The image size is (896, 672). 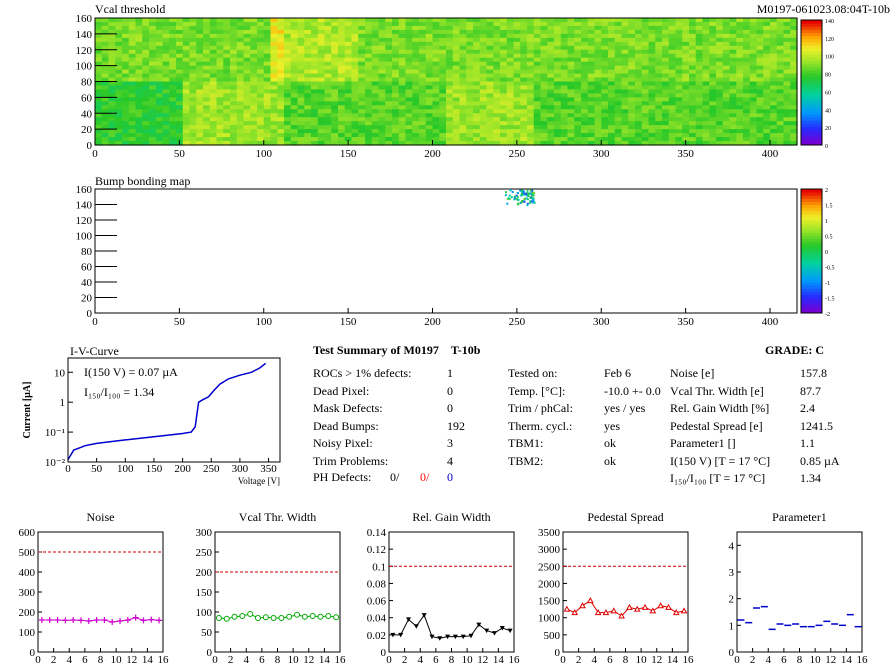 I want to click on x-tick-label: 2, so click(x=579, y=660).